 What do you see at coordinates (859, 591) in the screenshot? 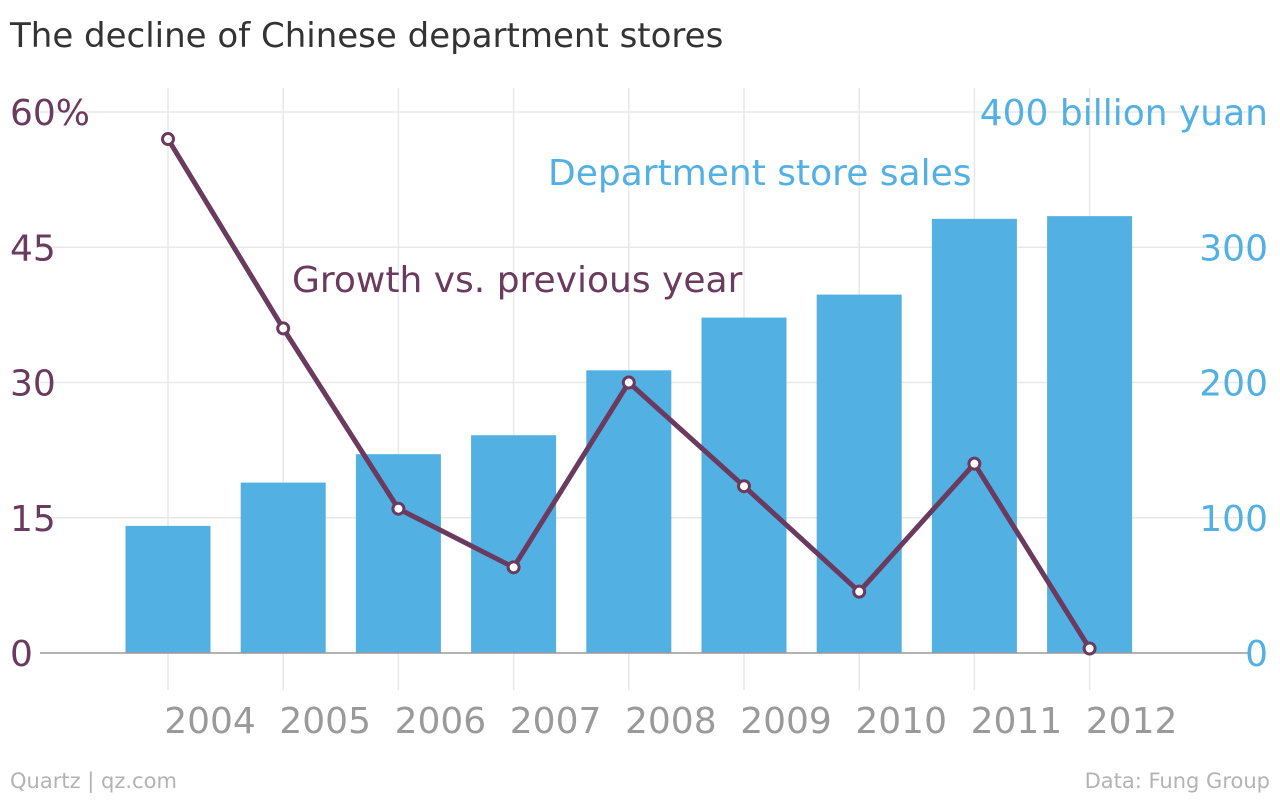
I see `growth-point-2010` at bounding box center [859, 591].